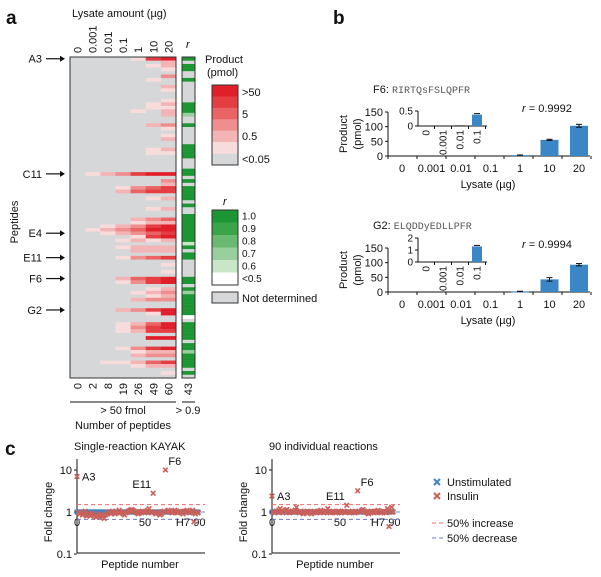 Image resolution: width=601 pixels, height=577 pixels. I want to click on insulin-marker-icon, so click(437, 496).